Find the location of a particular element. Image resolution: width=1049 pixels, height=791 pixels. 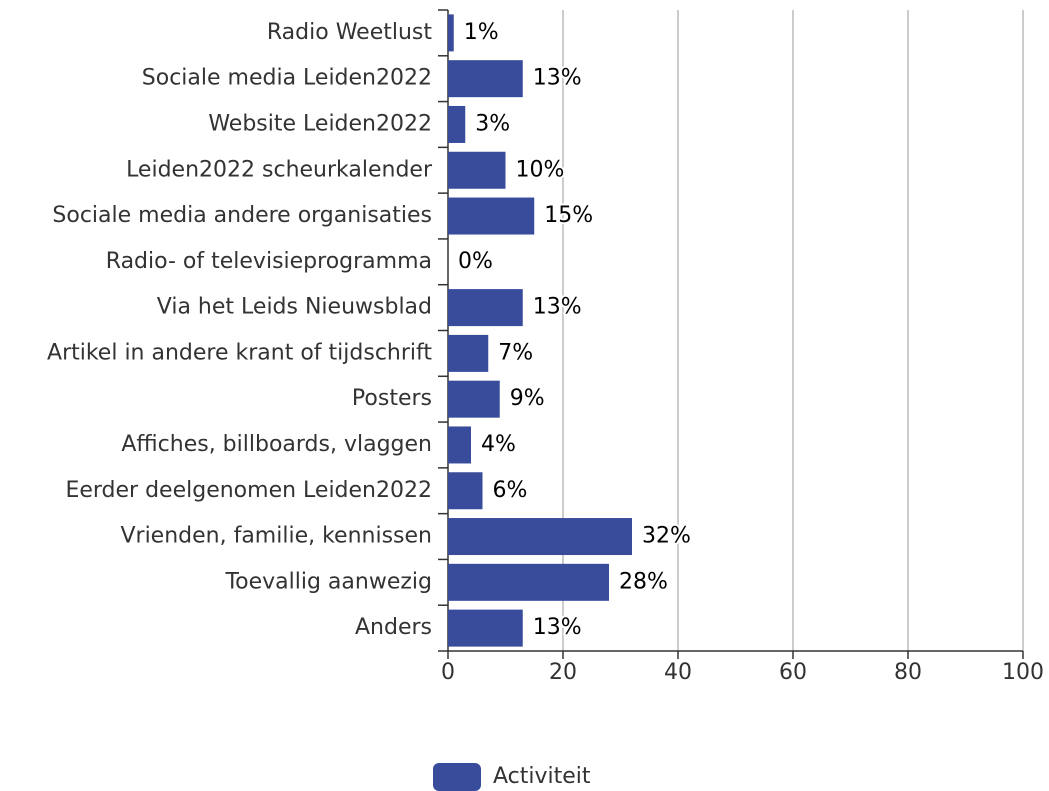

y-tick-label: Sociale media Leiden2022 is located at coordinates (287, 78).